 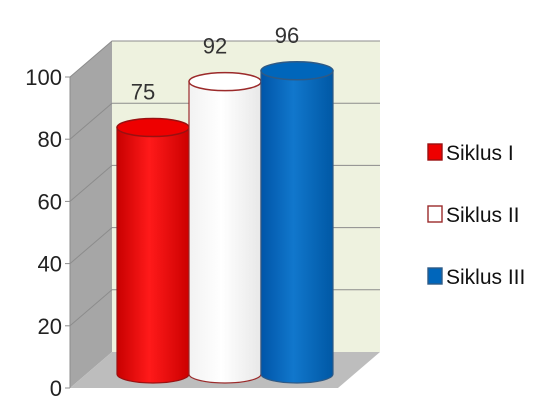 I want to click on legend-label: Siklus III, so click(x=485, y=277).